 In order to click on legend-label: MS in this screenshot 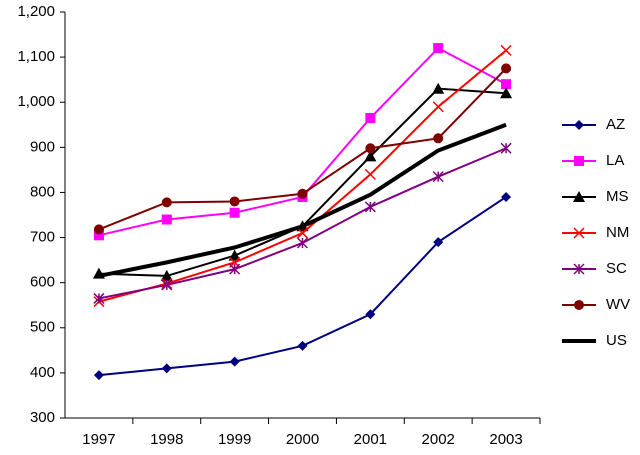, I will do `click(617, 196)`.